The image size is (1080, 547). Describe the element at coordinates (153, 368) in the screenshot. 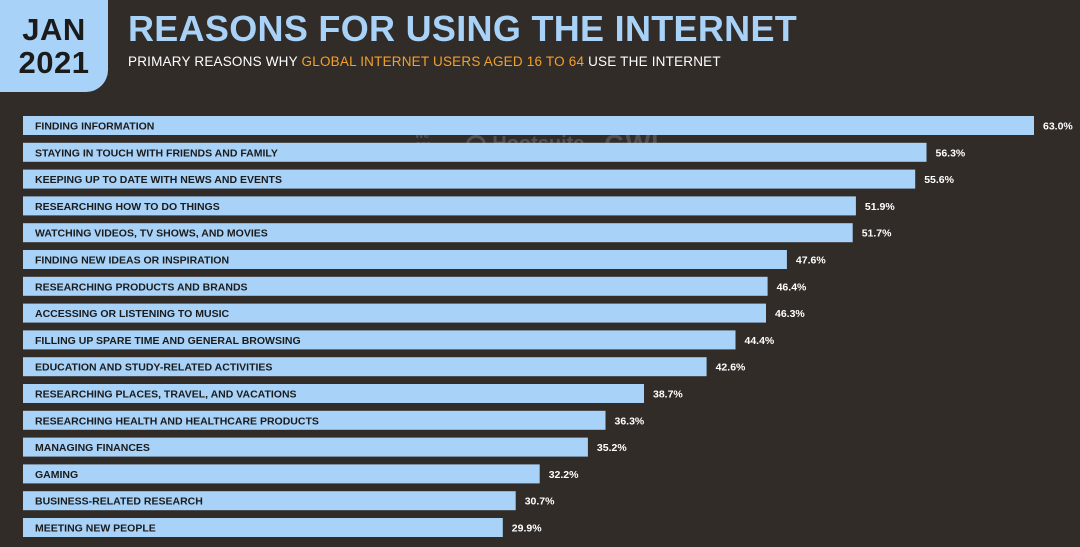

I see `category-label: EDUCATION AND STUDY-RELATED ACTIVITIES` at that location.